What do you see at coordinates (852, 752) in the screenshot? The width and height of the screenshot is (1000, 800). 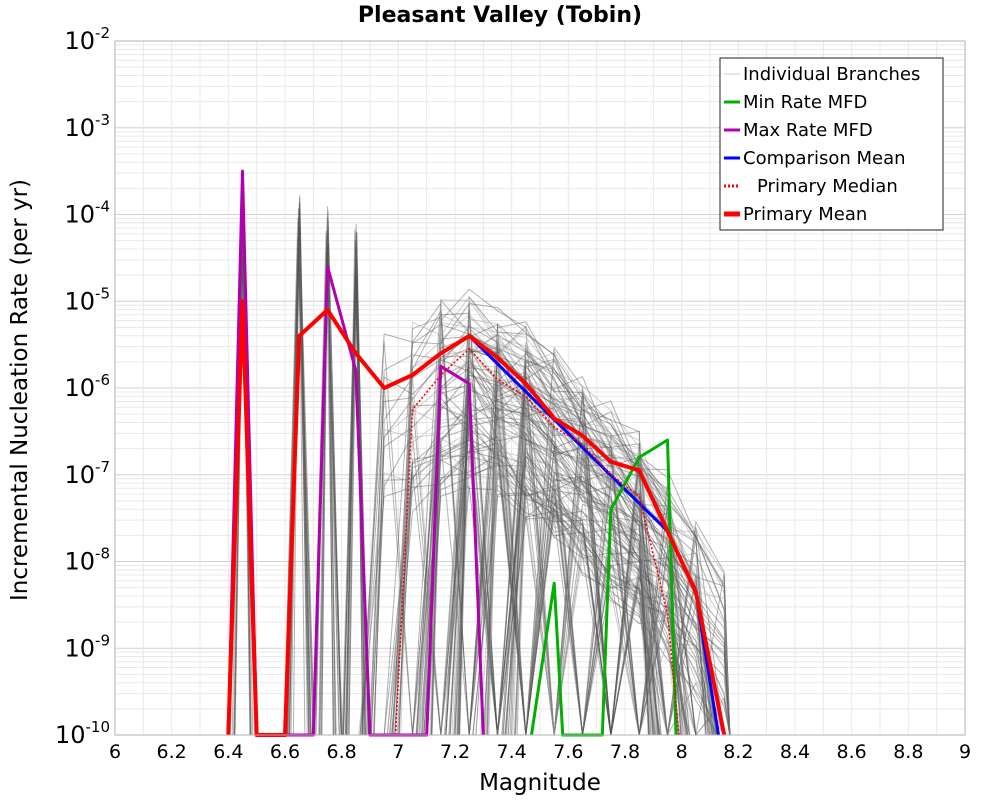 I see `x-tick-label: 8.6` at bounding box center [852, 752].